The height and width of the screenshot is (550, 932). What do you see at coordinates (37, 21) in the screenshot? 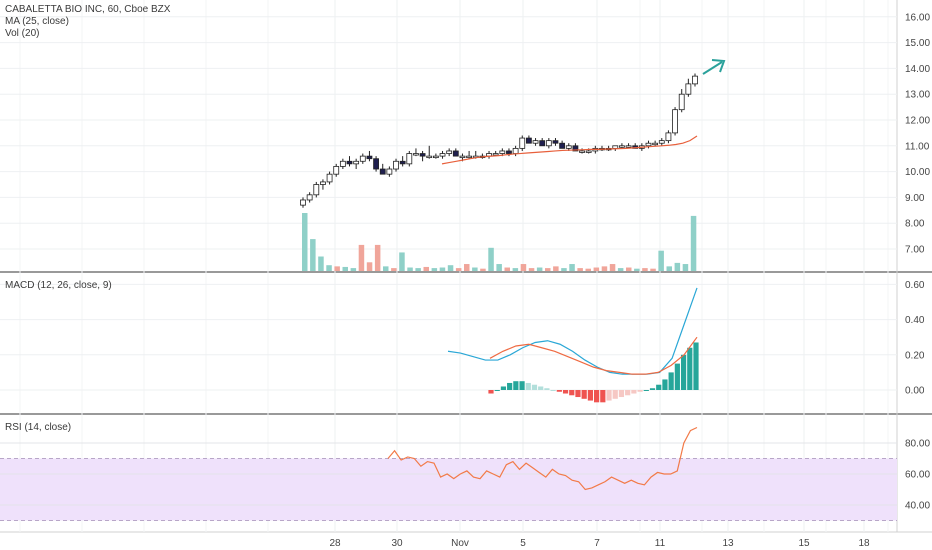
I see `ma-label: MA (25, close)` at bounding box center [37, 21].